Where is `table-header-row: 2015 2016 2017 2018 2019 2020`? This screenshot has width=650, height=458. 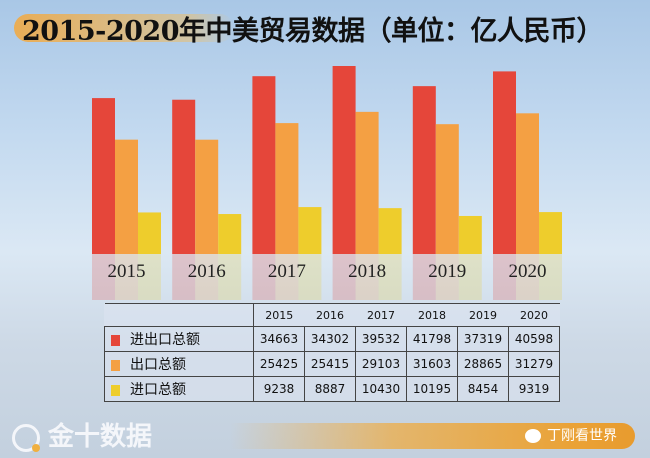 table-header-row: 2015 2016 2017 2018 2019 2020 is located at coordinates (332, 315).